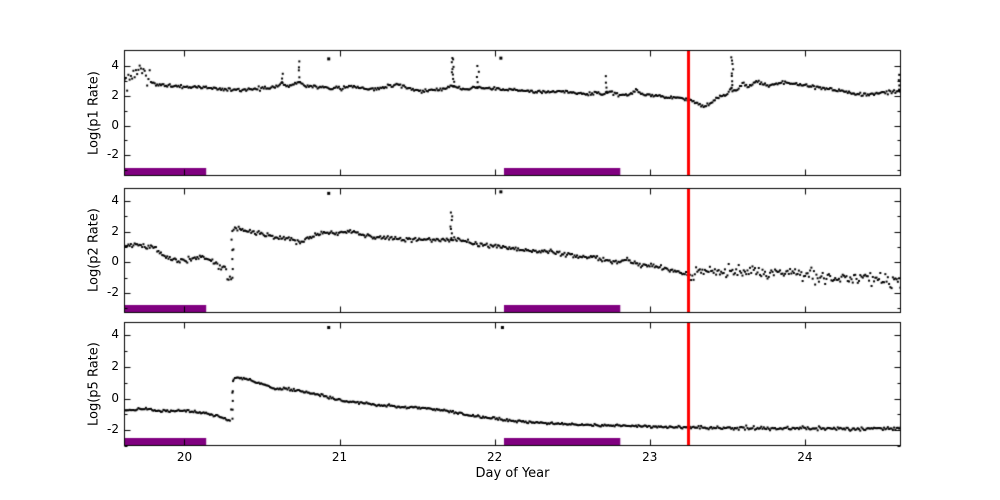 This screenshot has width=1000, height=500. Describe the element at coordinates (115, 366) in the screenshot. I see `y-tick-label-p3-2: 2` at that location.